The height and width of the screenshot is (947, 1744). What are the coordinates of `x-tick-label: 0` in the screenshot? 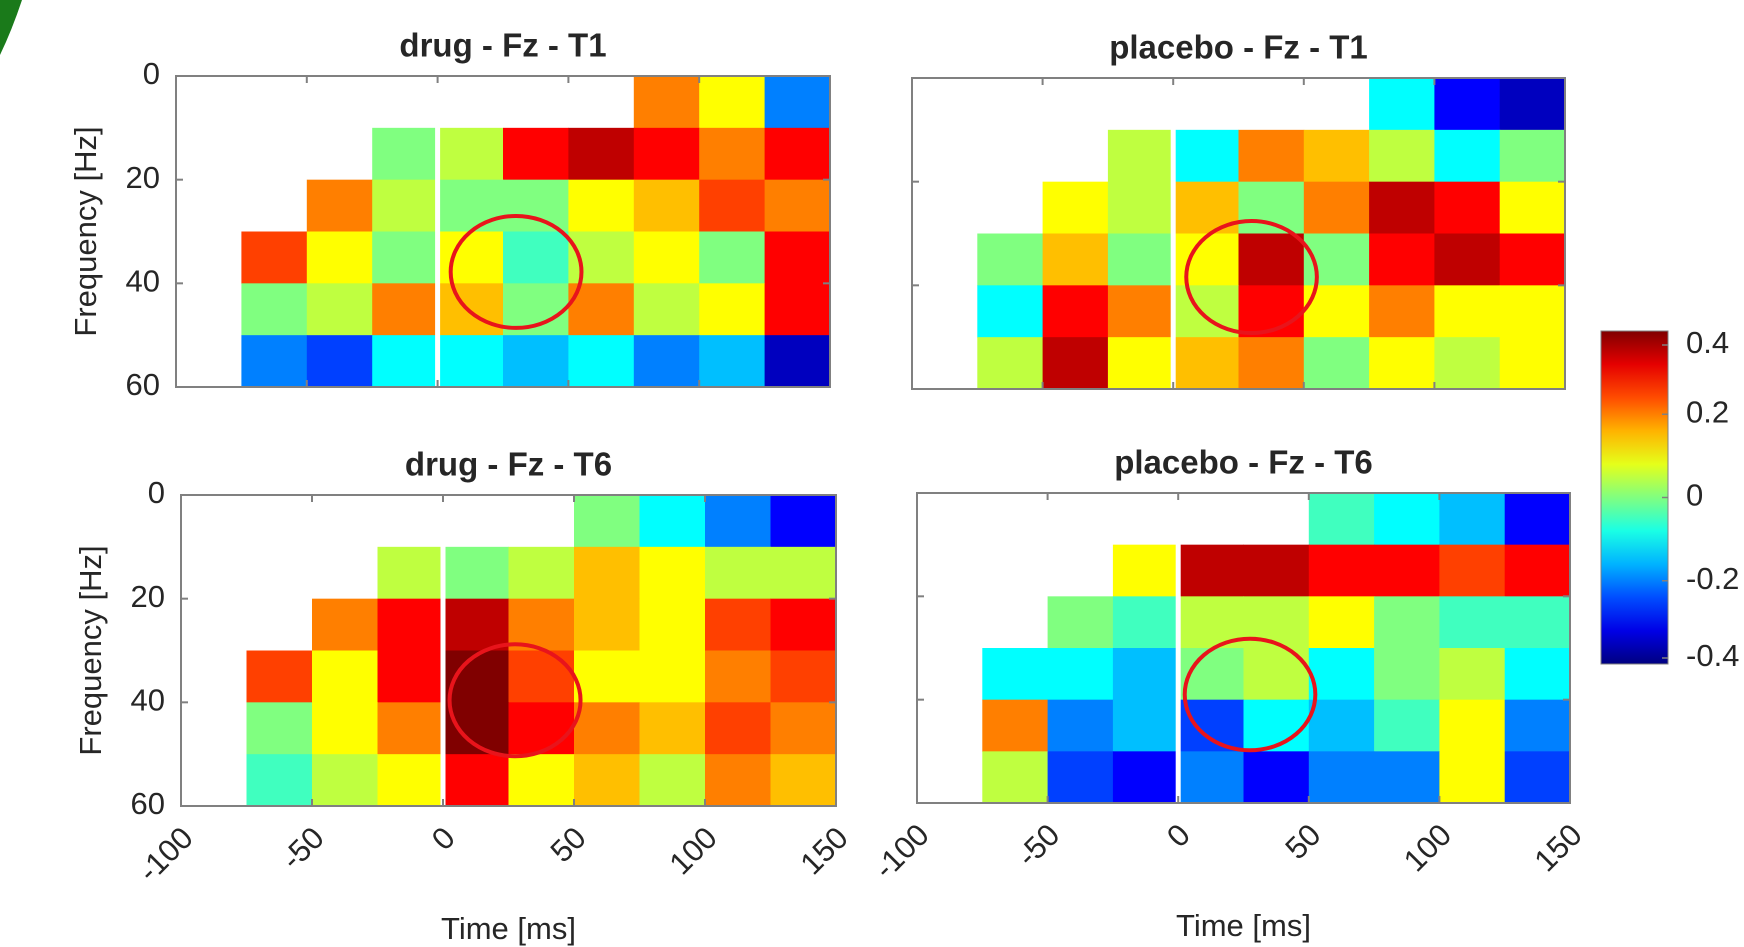 It's located at (1178, 835).